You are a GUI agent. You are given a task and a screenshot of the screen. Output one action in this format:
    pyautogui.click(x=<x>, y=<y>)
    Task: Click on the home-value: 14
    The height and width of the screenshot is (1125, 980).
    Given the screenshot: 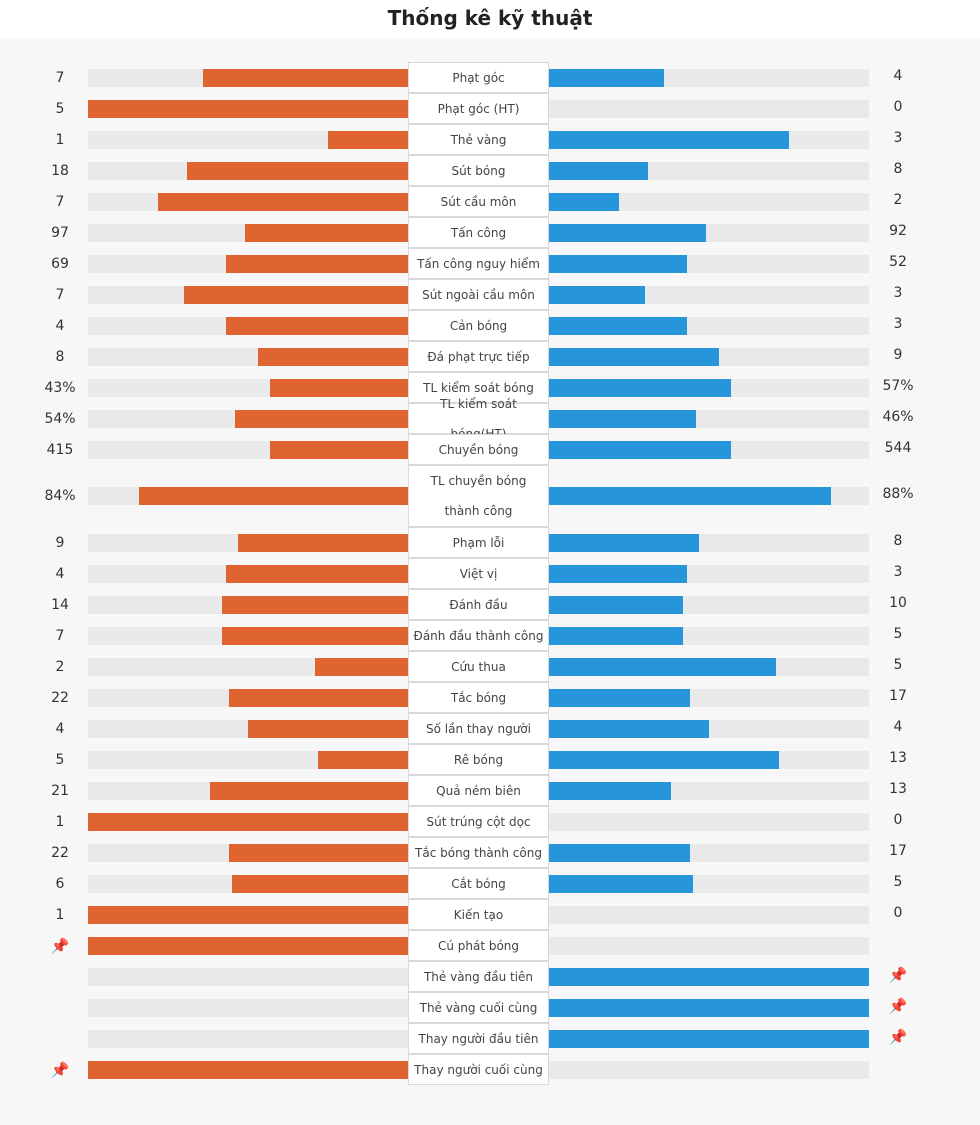 What is the action you would take?
    pyautogui.click(x=60, y=604)
    